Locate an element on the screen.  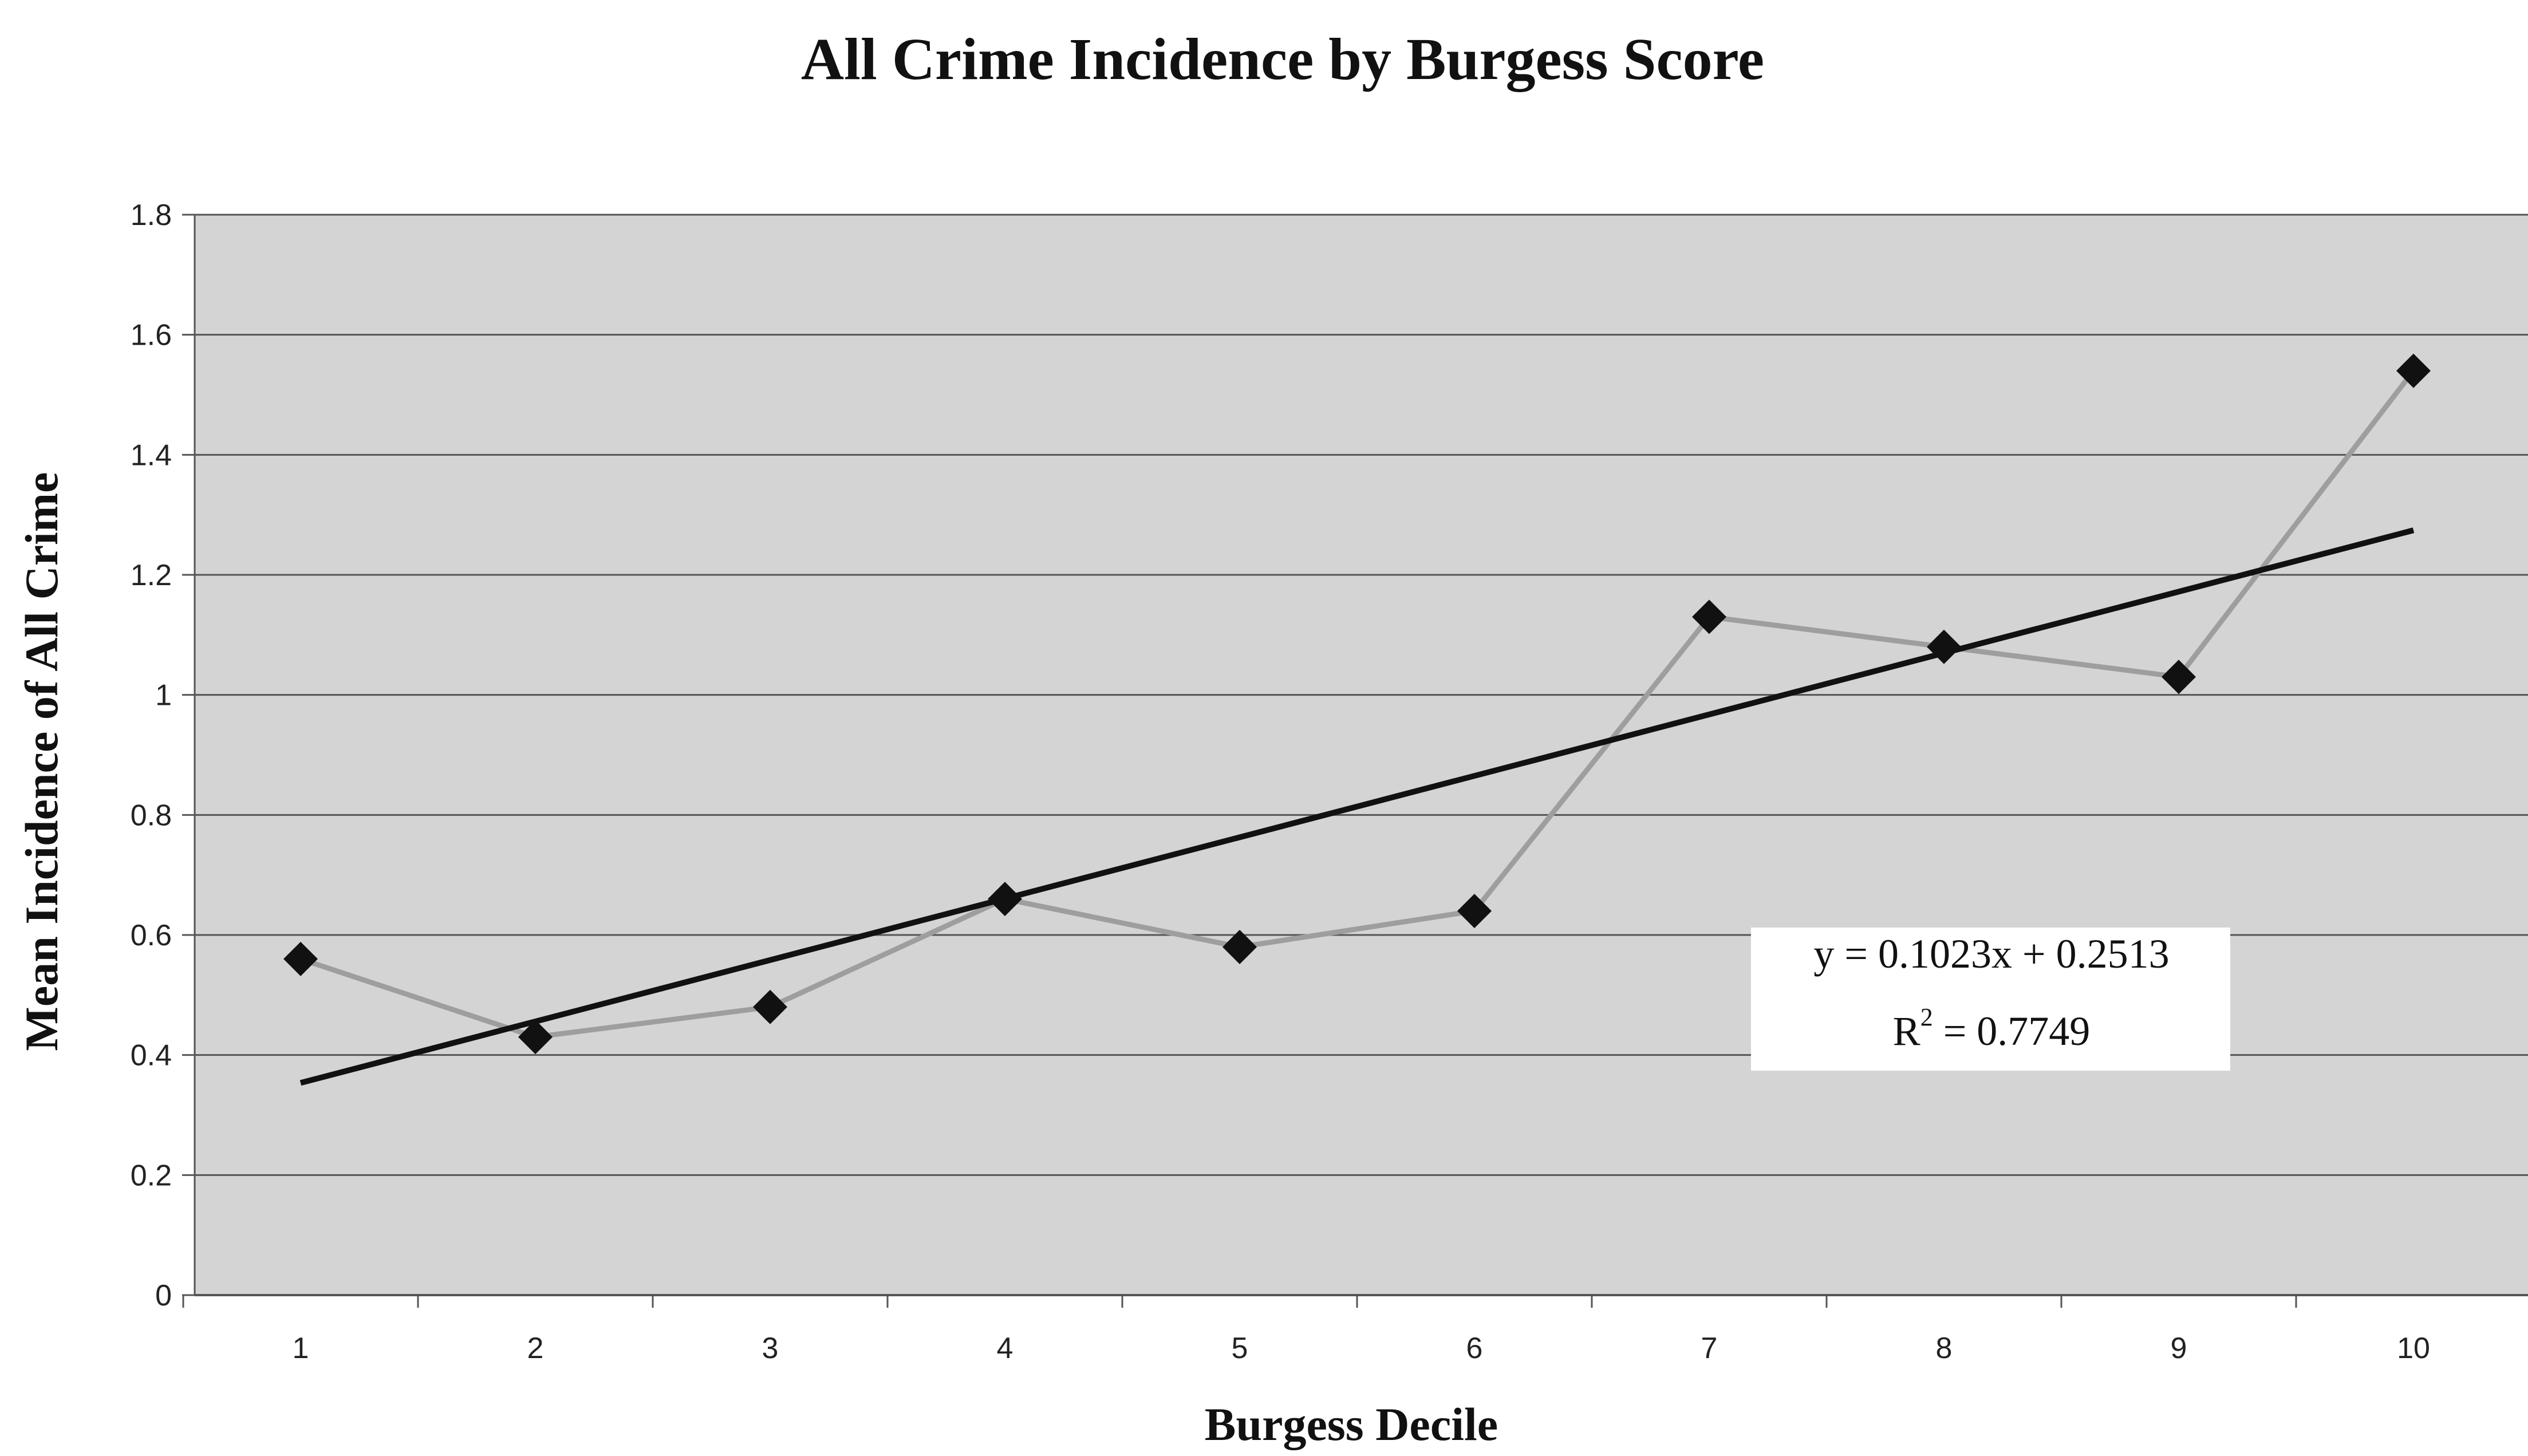
x-tick-label-5: 5 is located at coordinates (1240, 1348).